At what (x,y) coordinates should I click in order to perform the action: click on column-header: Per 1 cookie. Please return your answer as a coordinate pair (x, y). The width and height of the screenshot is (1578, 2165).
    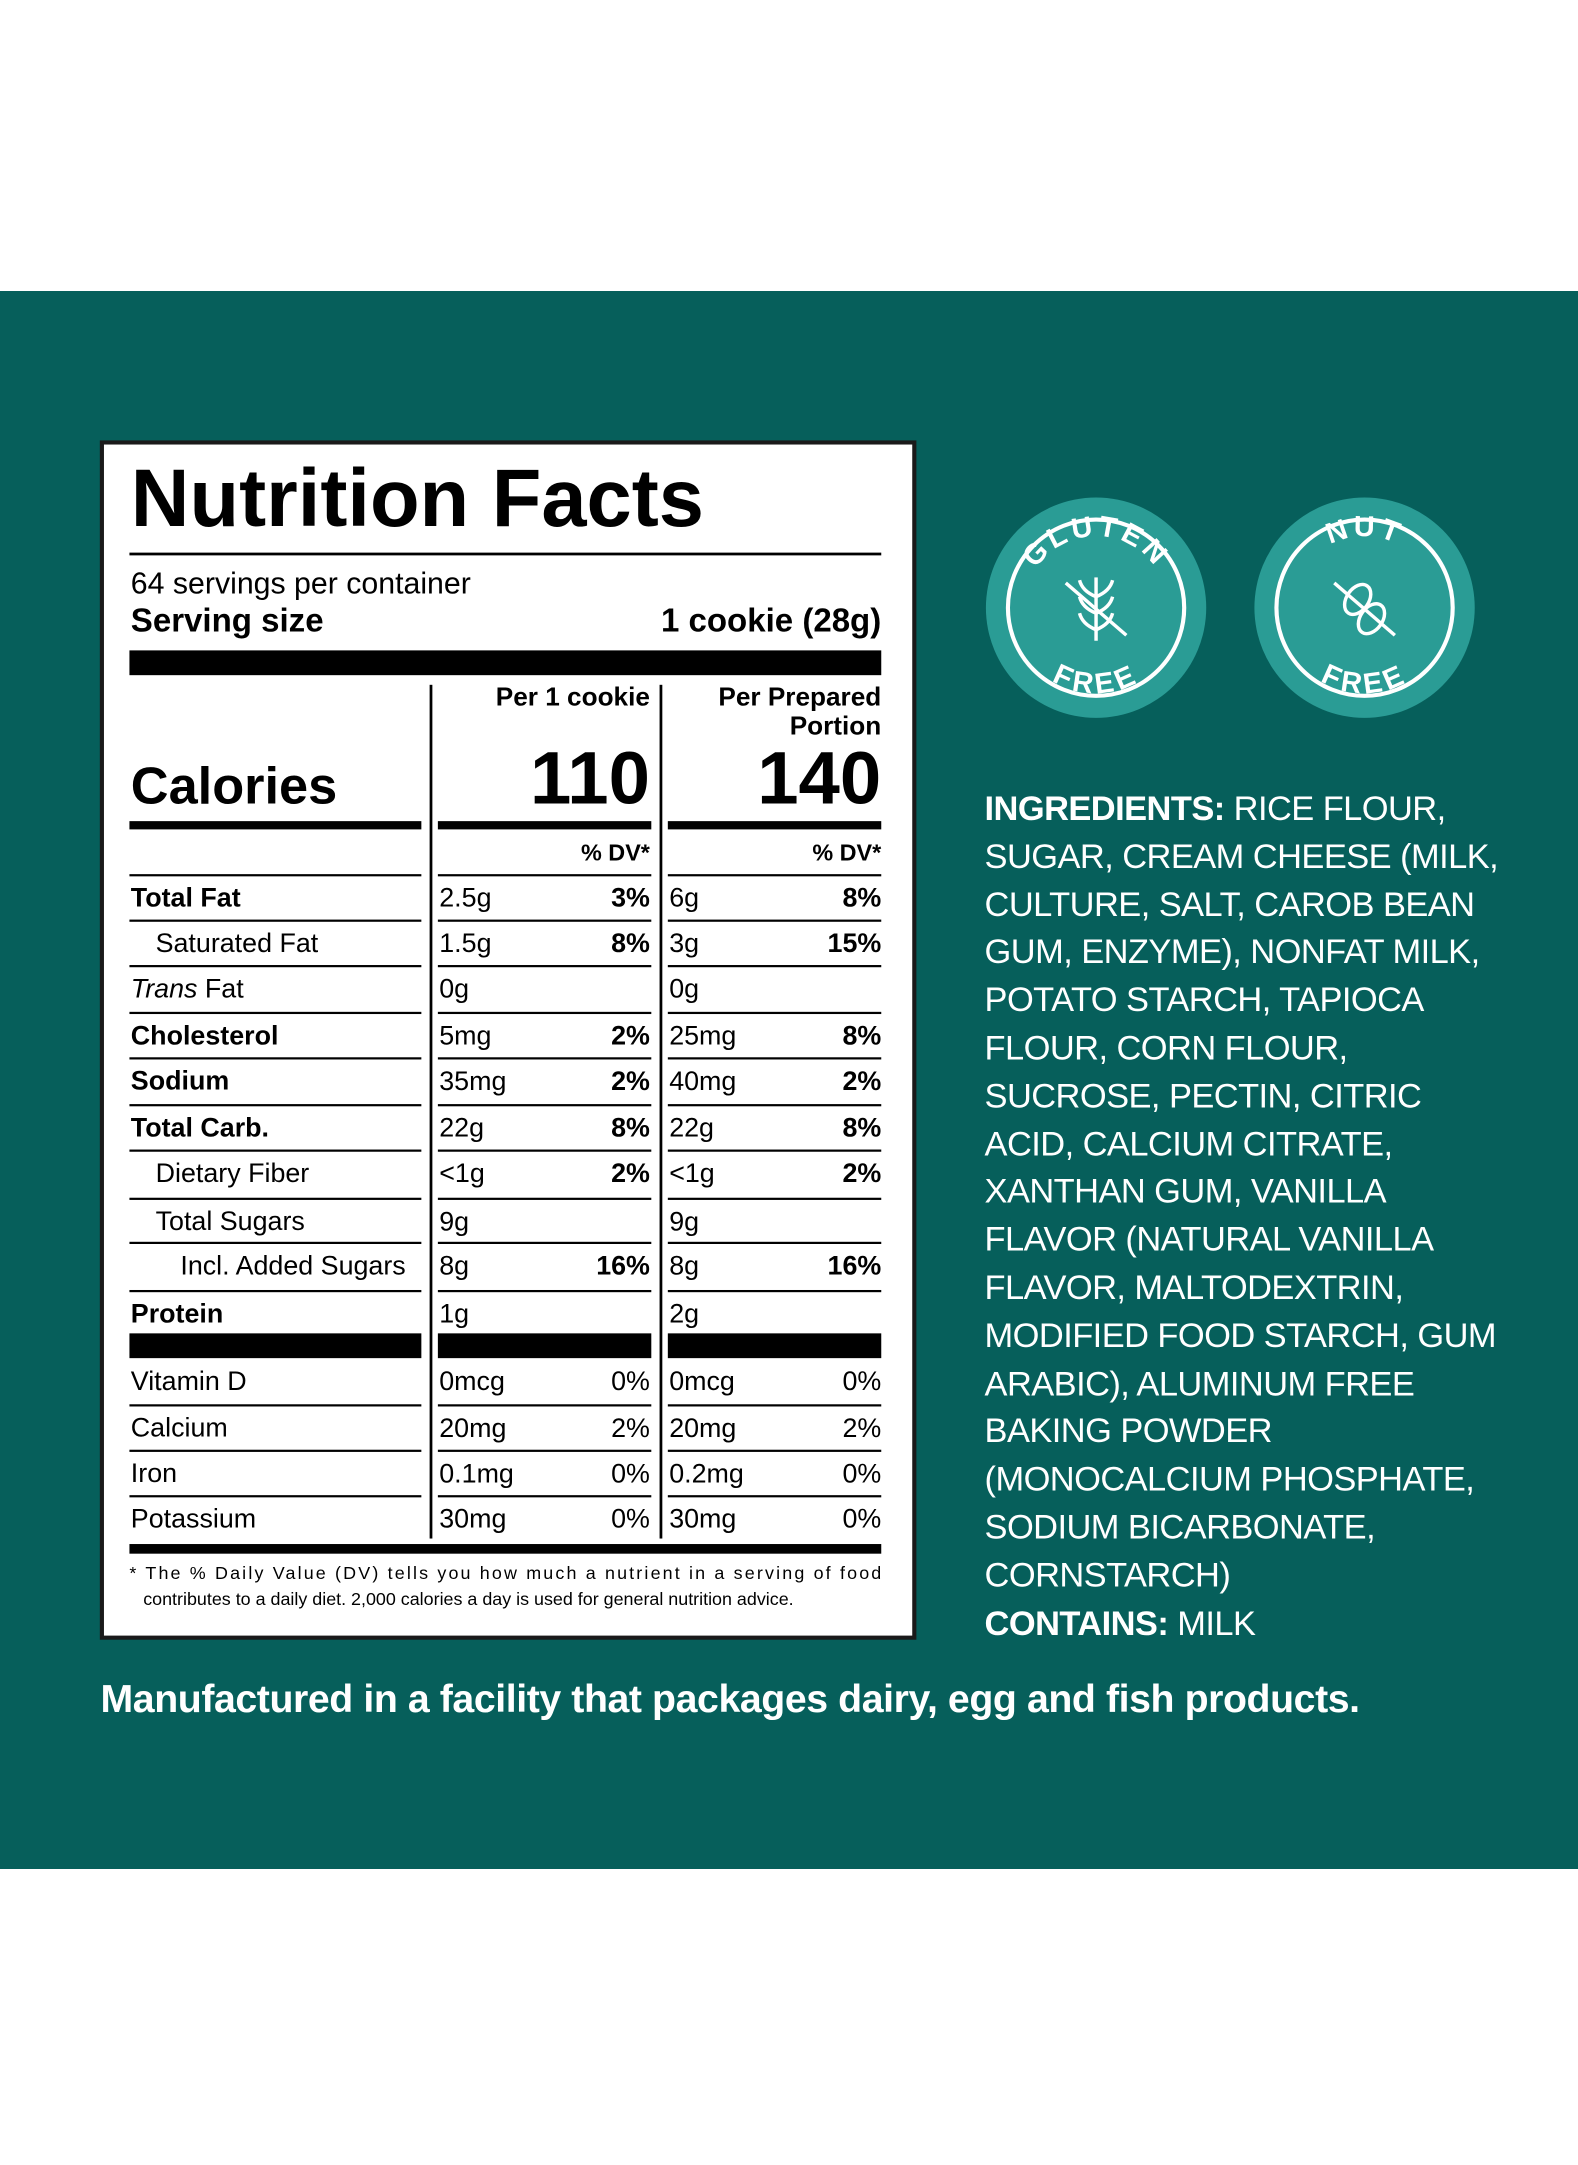
    Looking at the image, I should click on (573, 696).